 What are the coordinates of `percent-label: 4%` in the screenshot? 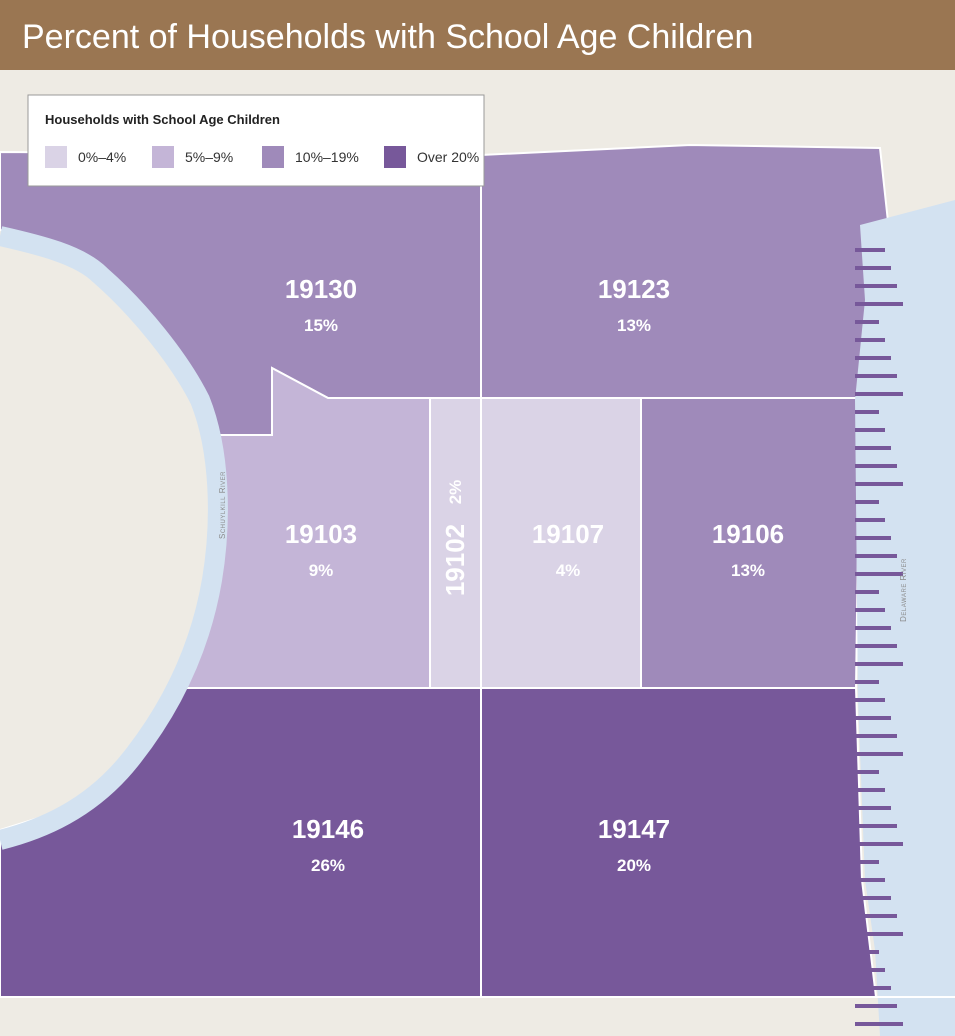 It's located at (568, 570).